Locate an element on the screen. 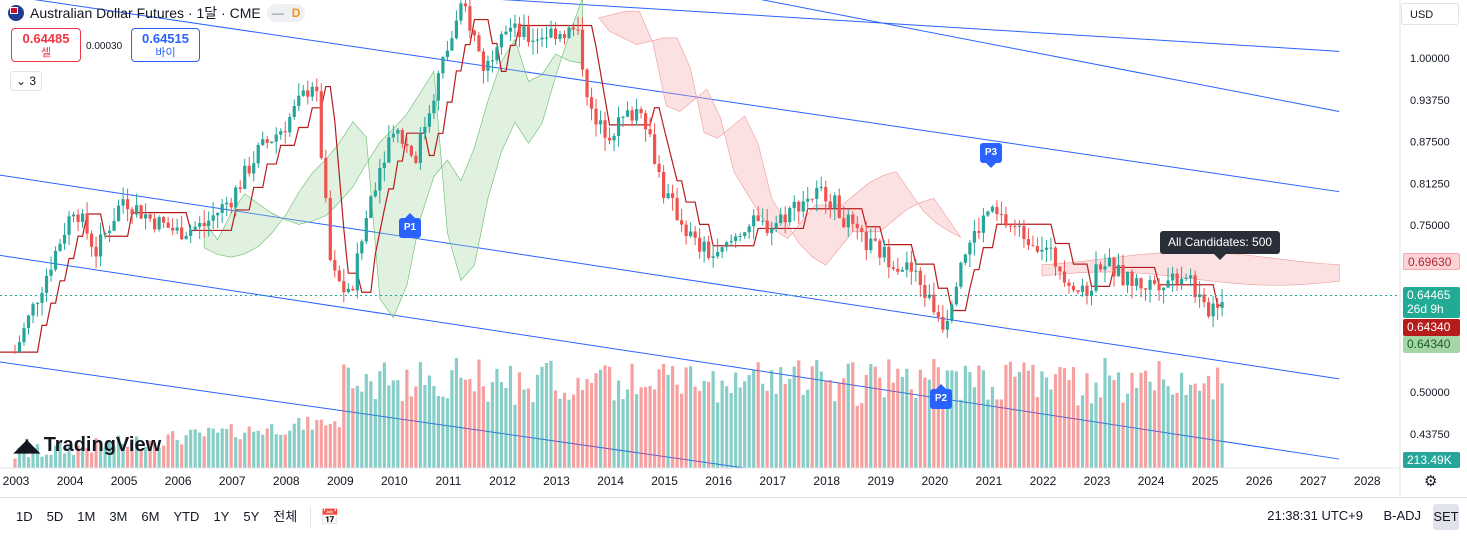 This screenshot has width=1467, height=541. range-1d: 1D is located at coordinates (24, 516).